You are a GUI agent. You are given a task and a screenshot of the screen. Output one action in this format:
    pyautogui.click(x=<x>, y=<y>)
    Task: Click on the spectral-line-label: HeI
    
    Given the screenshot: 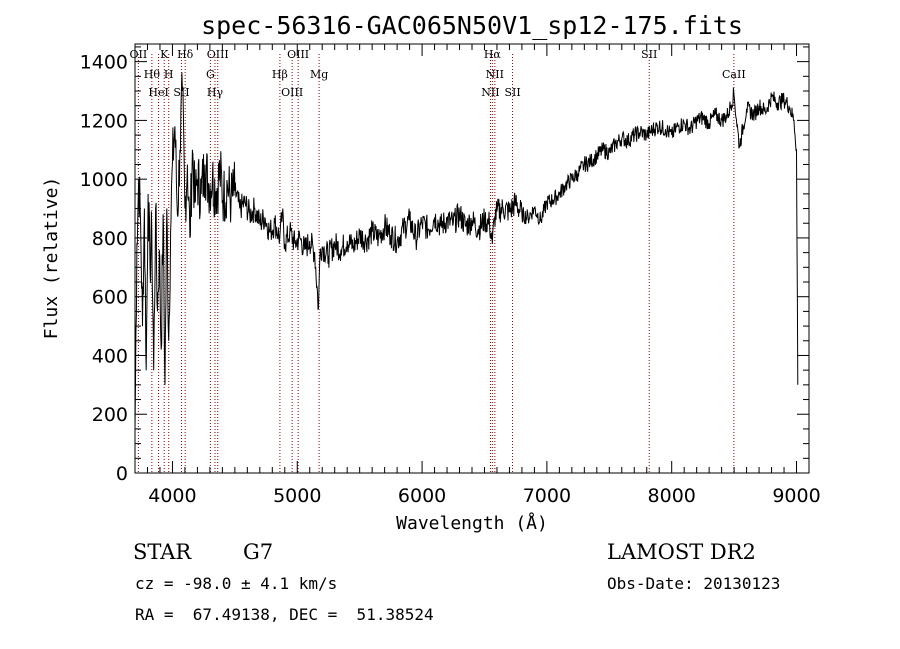 What is the action you would take?
    pyautogui.click(x=158, y=92)
    